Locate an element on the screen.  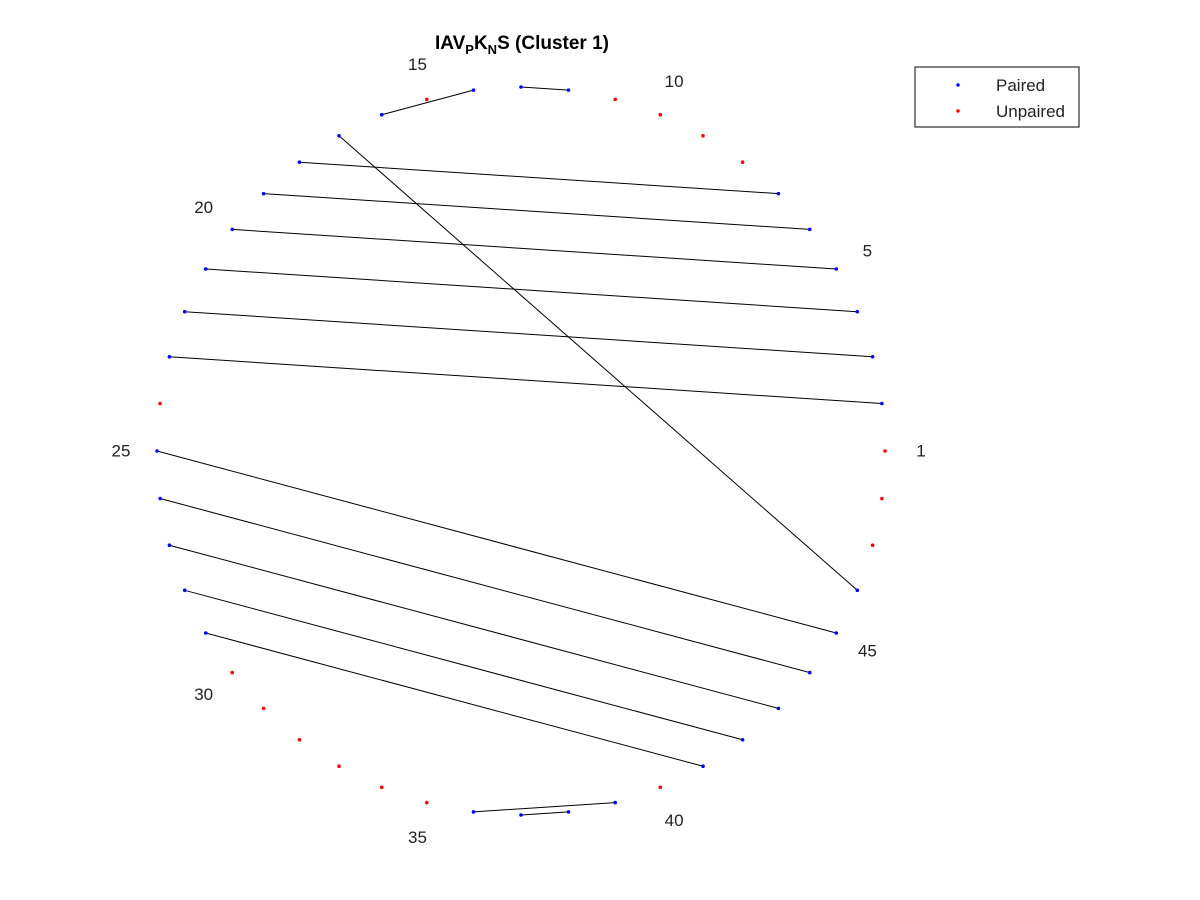
legend-box is located at coordinates (997, 97).